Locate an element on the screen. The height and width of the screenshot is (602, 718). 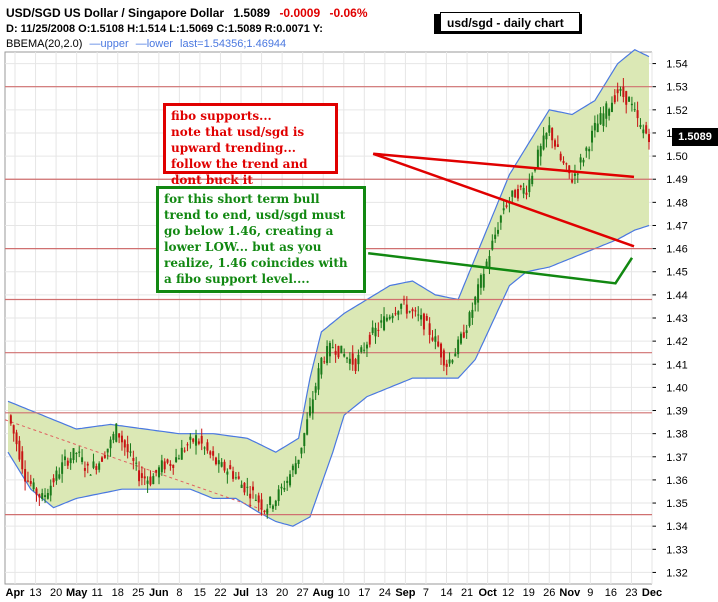
bbema-upper-label: upper is located at coordinates (114, 44).